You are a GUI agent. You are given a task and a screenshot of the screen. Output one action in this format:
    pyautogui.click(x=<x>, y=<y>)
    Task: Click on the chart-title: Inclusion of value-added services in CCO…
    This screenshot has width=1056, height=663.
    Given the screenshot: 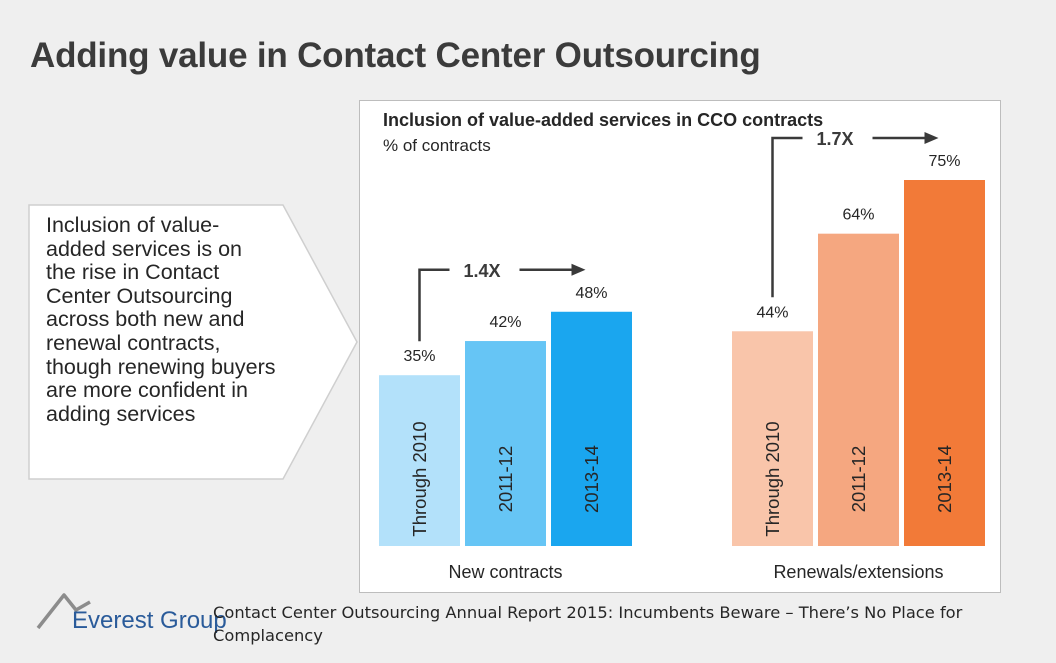 What is the action you would take?
    pyautogui.click(x=603, y=120)
    